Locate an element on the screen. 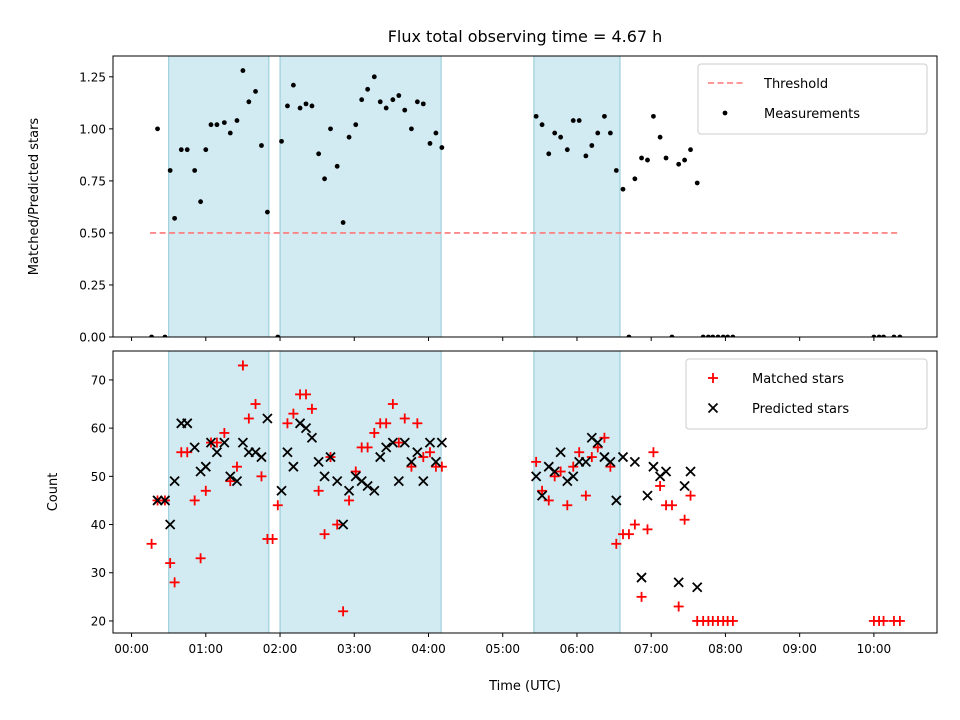 The image size is (960, 720). y-axis-label: Matched/Predicted stars is located at coordinates (34, 197).